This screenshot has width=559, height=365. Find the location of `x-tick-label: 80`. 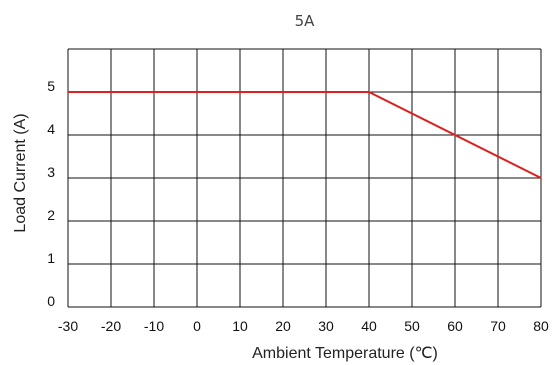

x-tick-label: 80 is located at coordinates (541, 326).